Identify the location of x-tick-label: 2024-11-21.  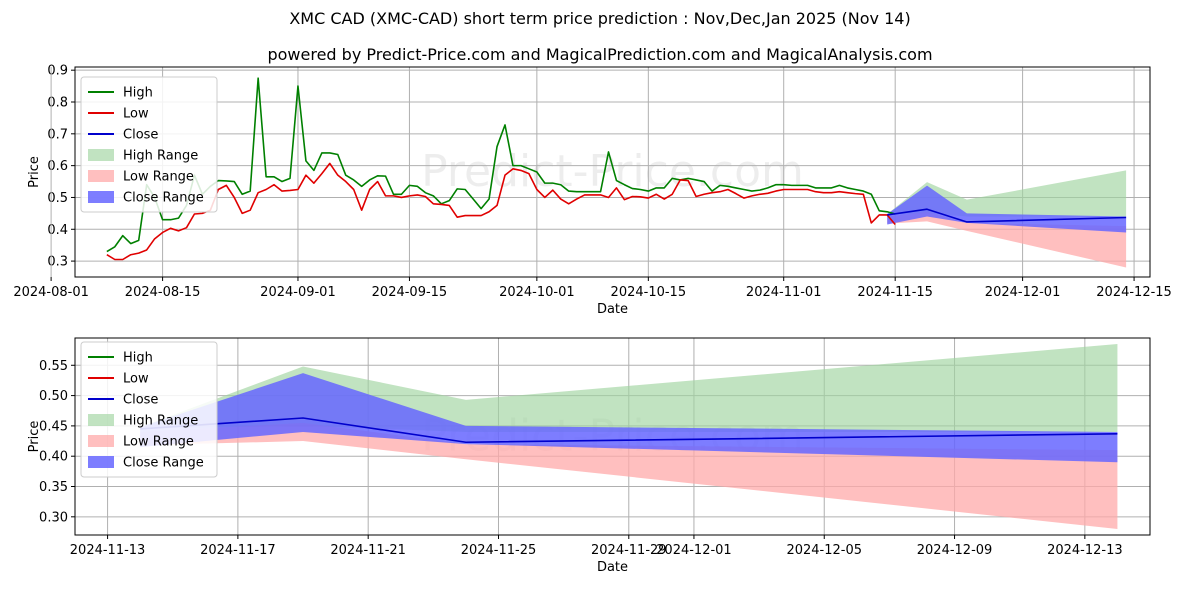
(368, 550).